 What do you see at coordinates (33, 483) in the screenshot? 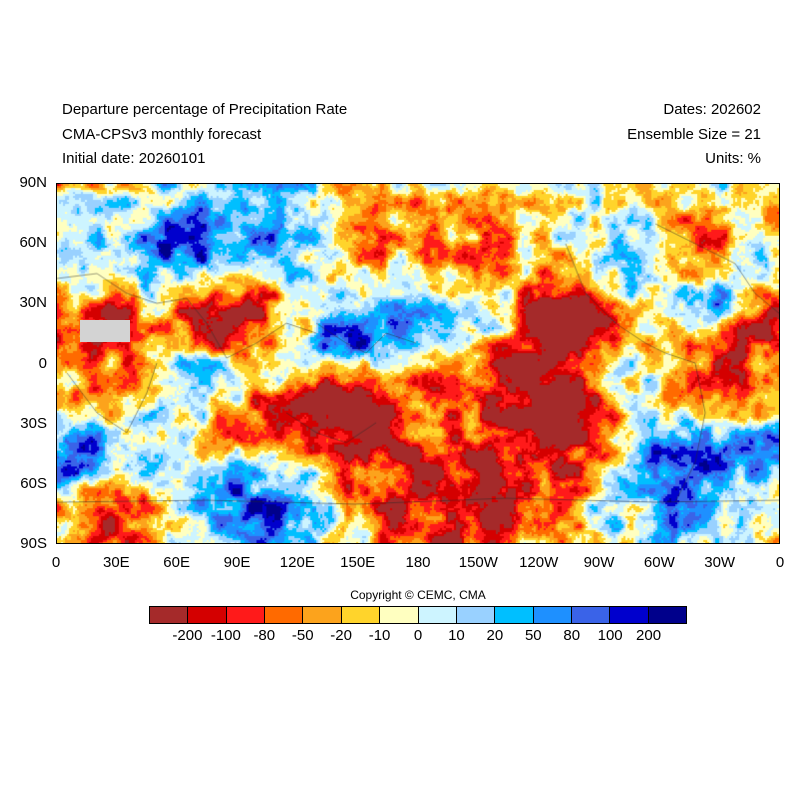
I see `lat-tick-label: 60S` at bounding box center [33, 483].